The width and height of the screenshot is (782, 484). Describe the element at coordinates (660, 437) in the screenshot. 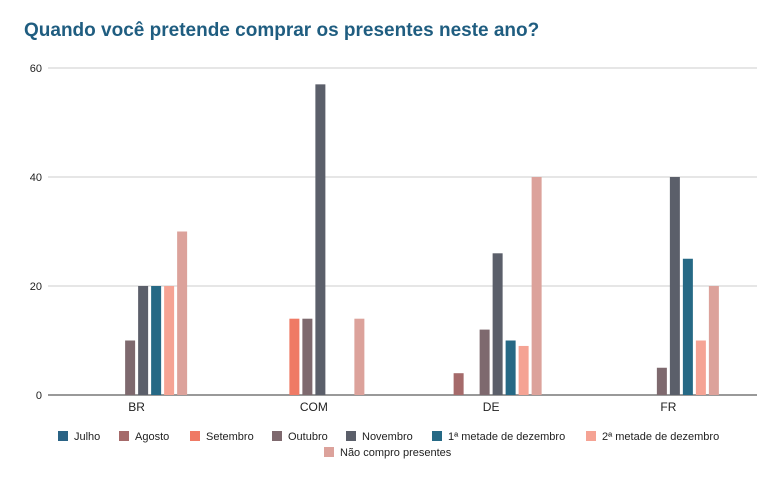

I see `legend-label: 2ª metade de dezembro` at that location.